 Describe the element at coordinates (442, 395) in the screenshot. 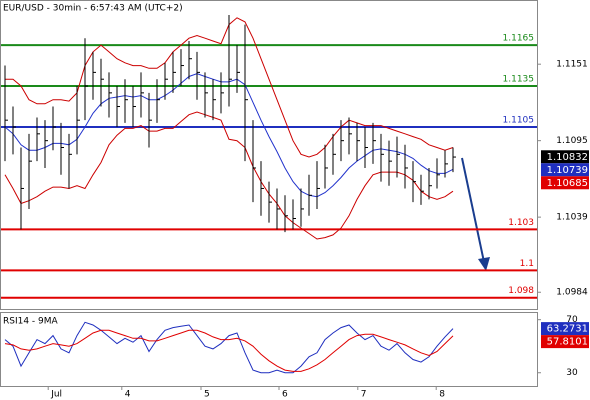

I see `x-tick-label: 8` at that location.